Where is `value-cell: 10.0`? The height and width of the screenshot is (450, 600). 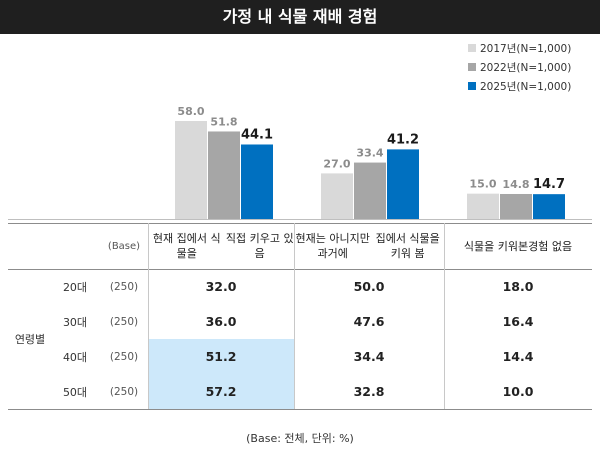 value-cell: 10.0 is located at coordinates (518, 391).